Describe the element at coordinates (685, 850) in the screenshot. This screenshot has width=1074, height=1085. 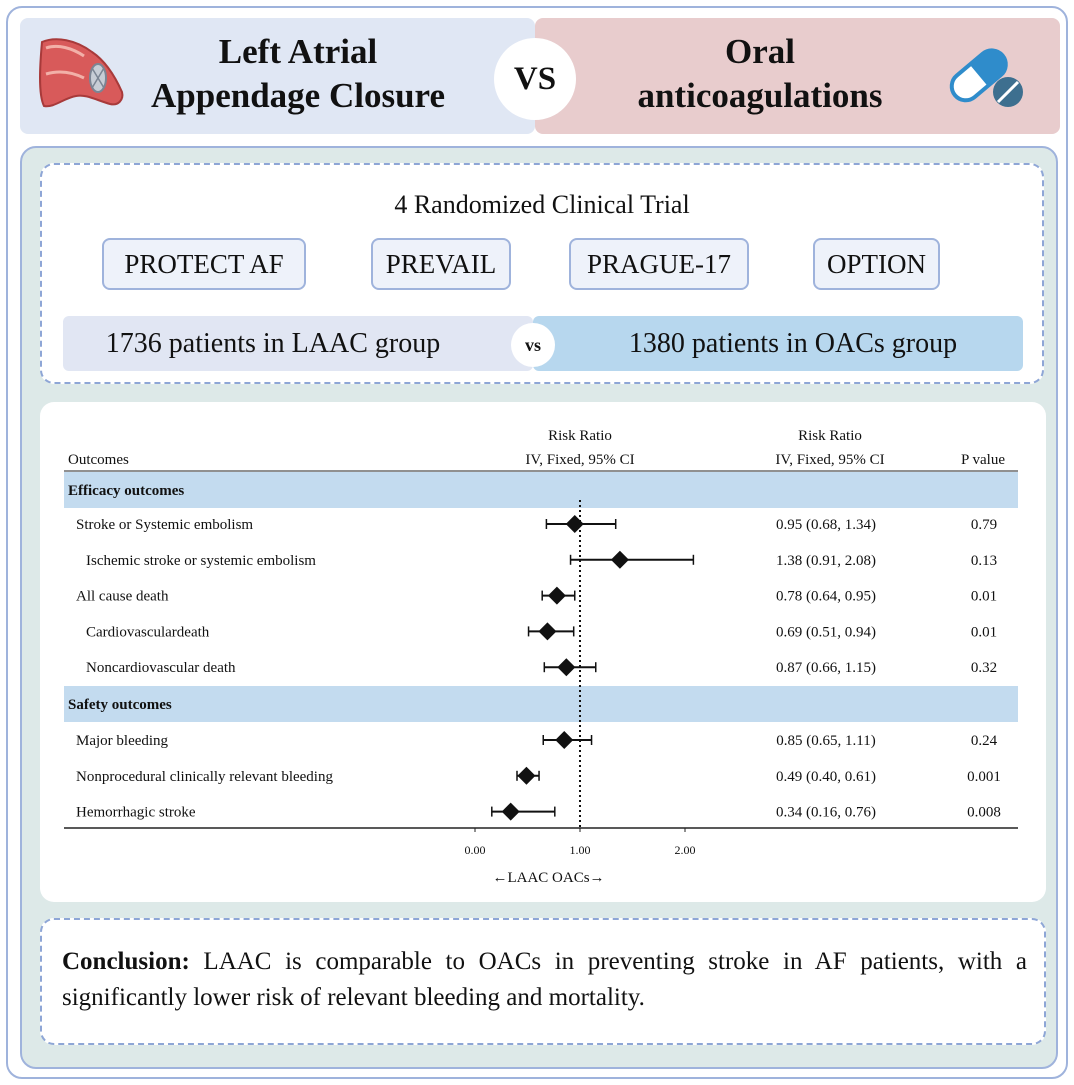
I see `x-tick-label: 2.00` at that location.